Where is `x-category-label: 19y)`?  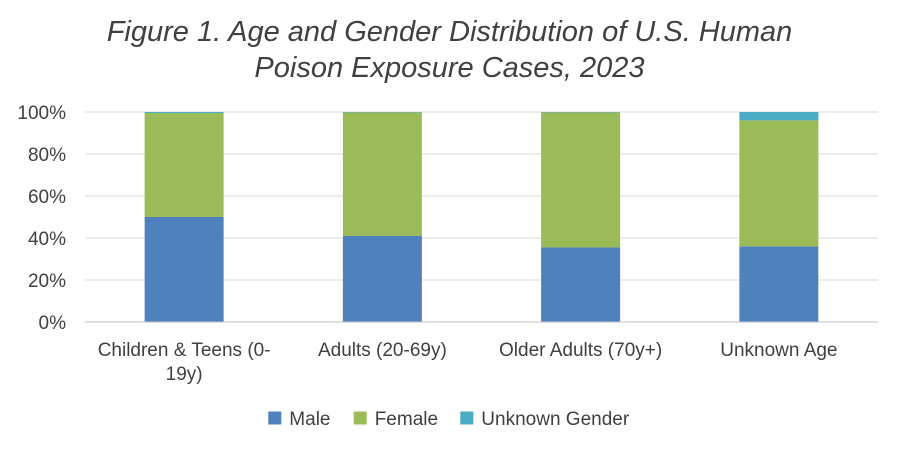
x-category-label: 19y) is located at coordinates (184, 374).